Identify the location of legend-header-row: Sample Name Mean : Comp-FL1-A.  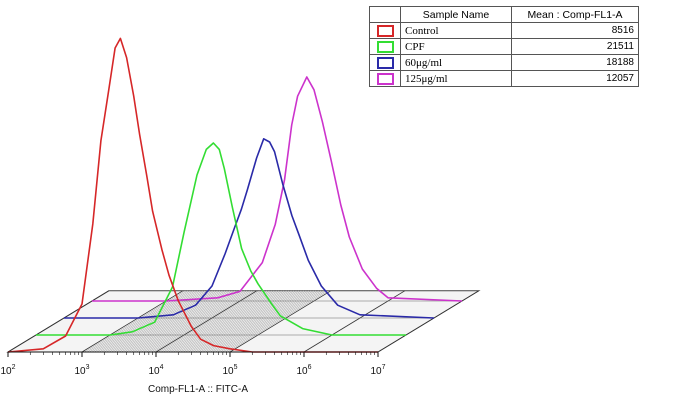
(504, 14).